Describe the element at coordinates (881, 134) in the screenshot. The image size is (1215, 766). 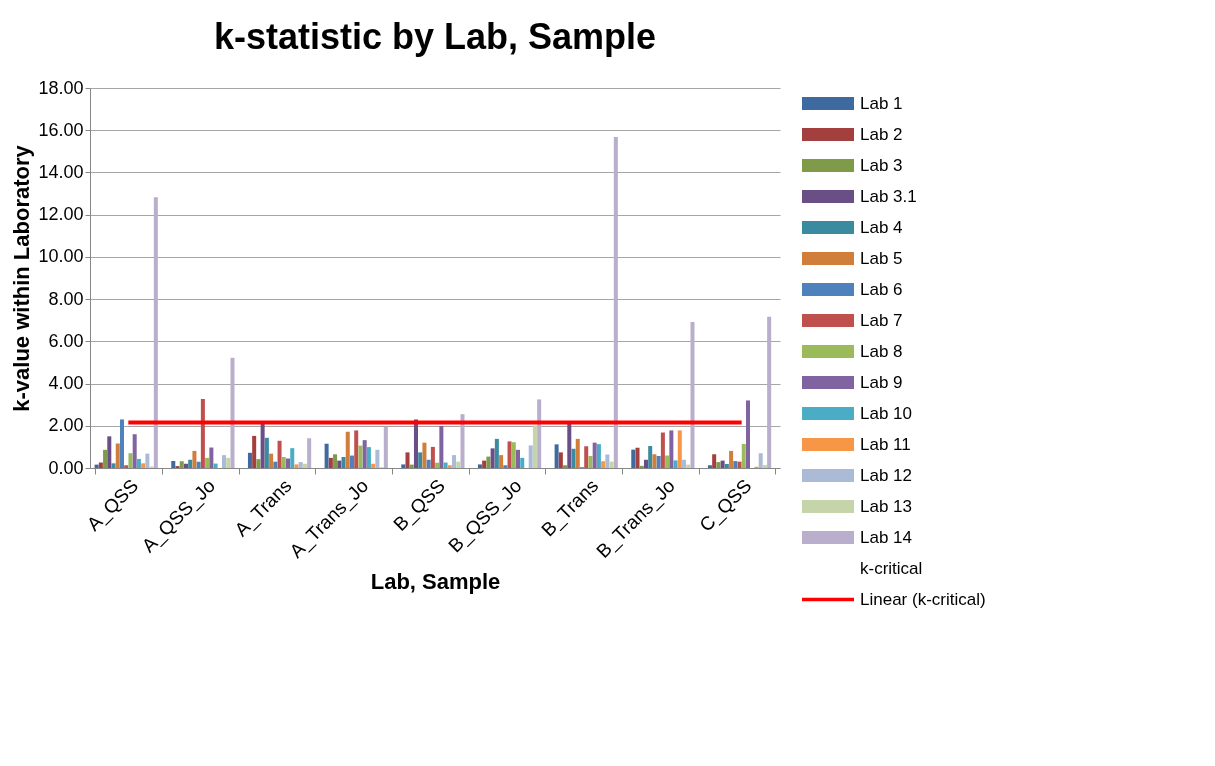
I see `legend-label: Lab 2` at that location.